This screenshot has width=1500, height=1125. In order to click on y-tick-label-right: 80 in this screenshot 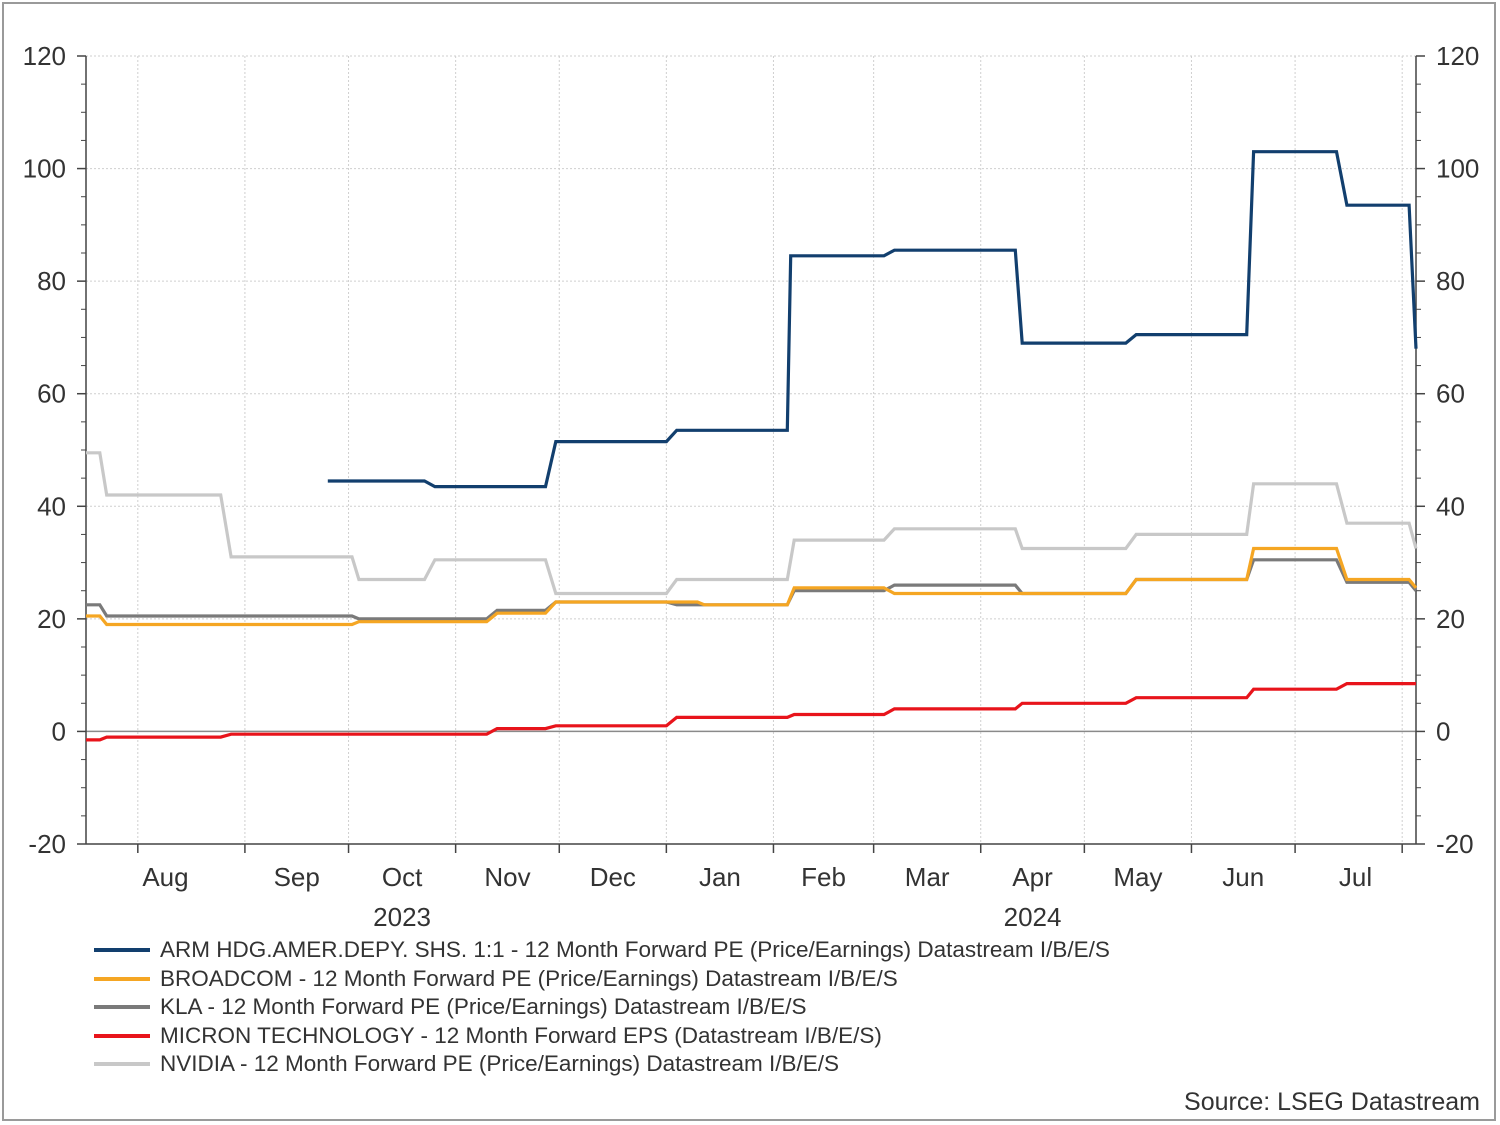, I will do `click(1450, 281)`.